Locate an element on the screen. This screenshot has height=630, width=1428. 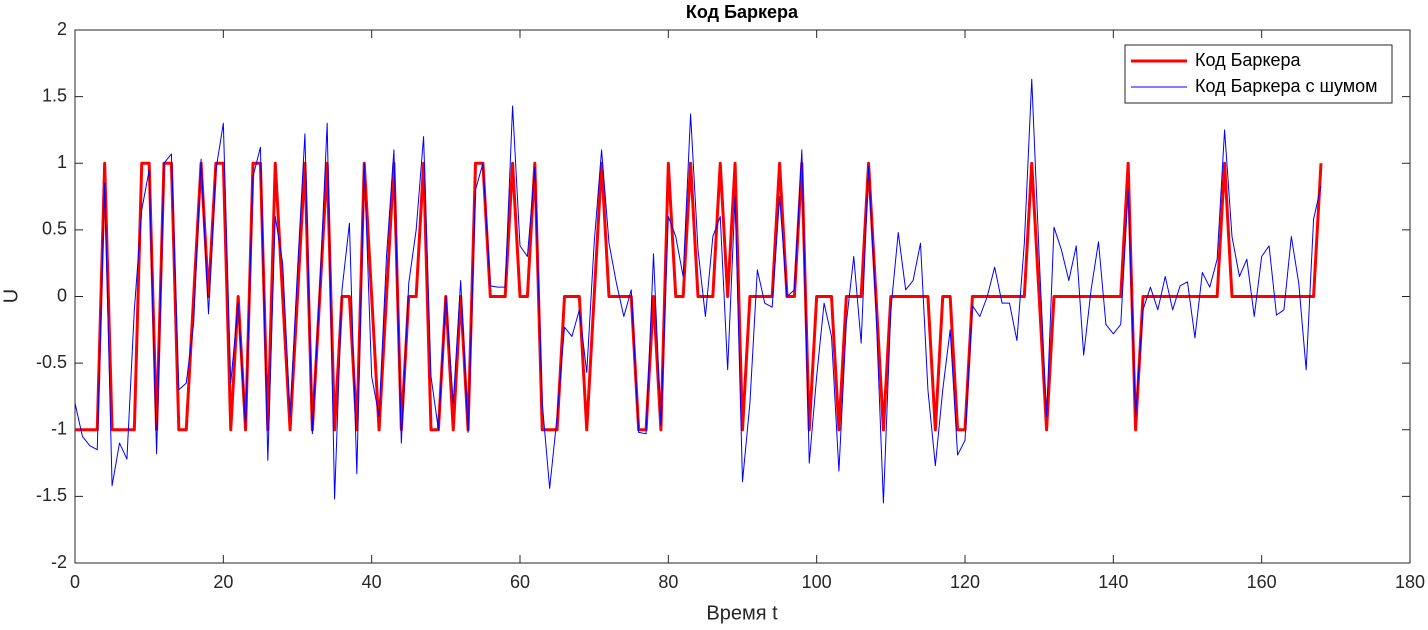
x-tick-label: 20 is located at coordinates (223, 582).